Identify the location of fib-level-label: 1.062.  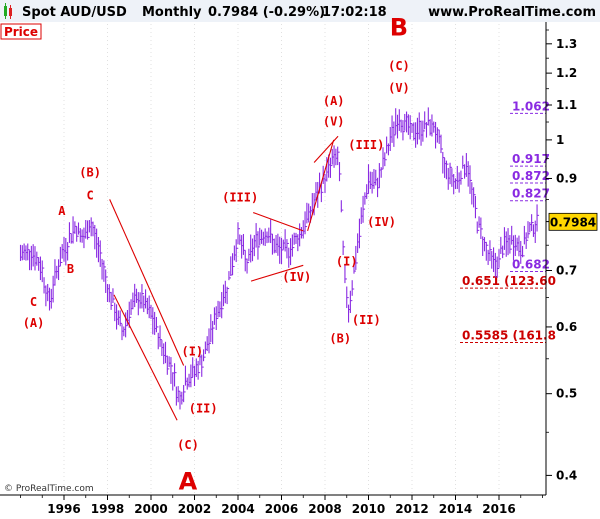
(531, 106).